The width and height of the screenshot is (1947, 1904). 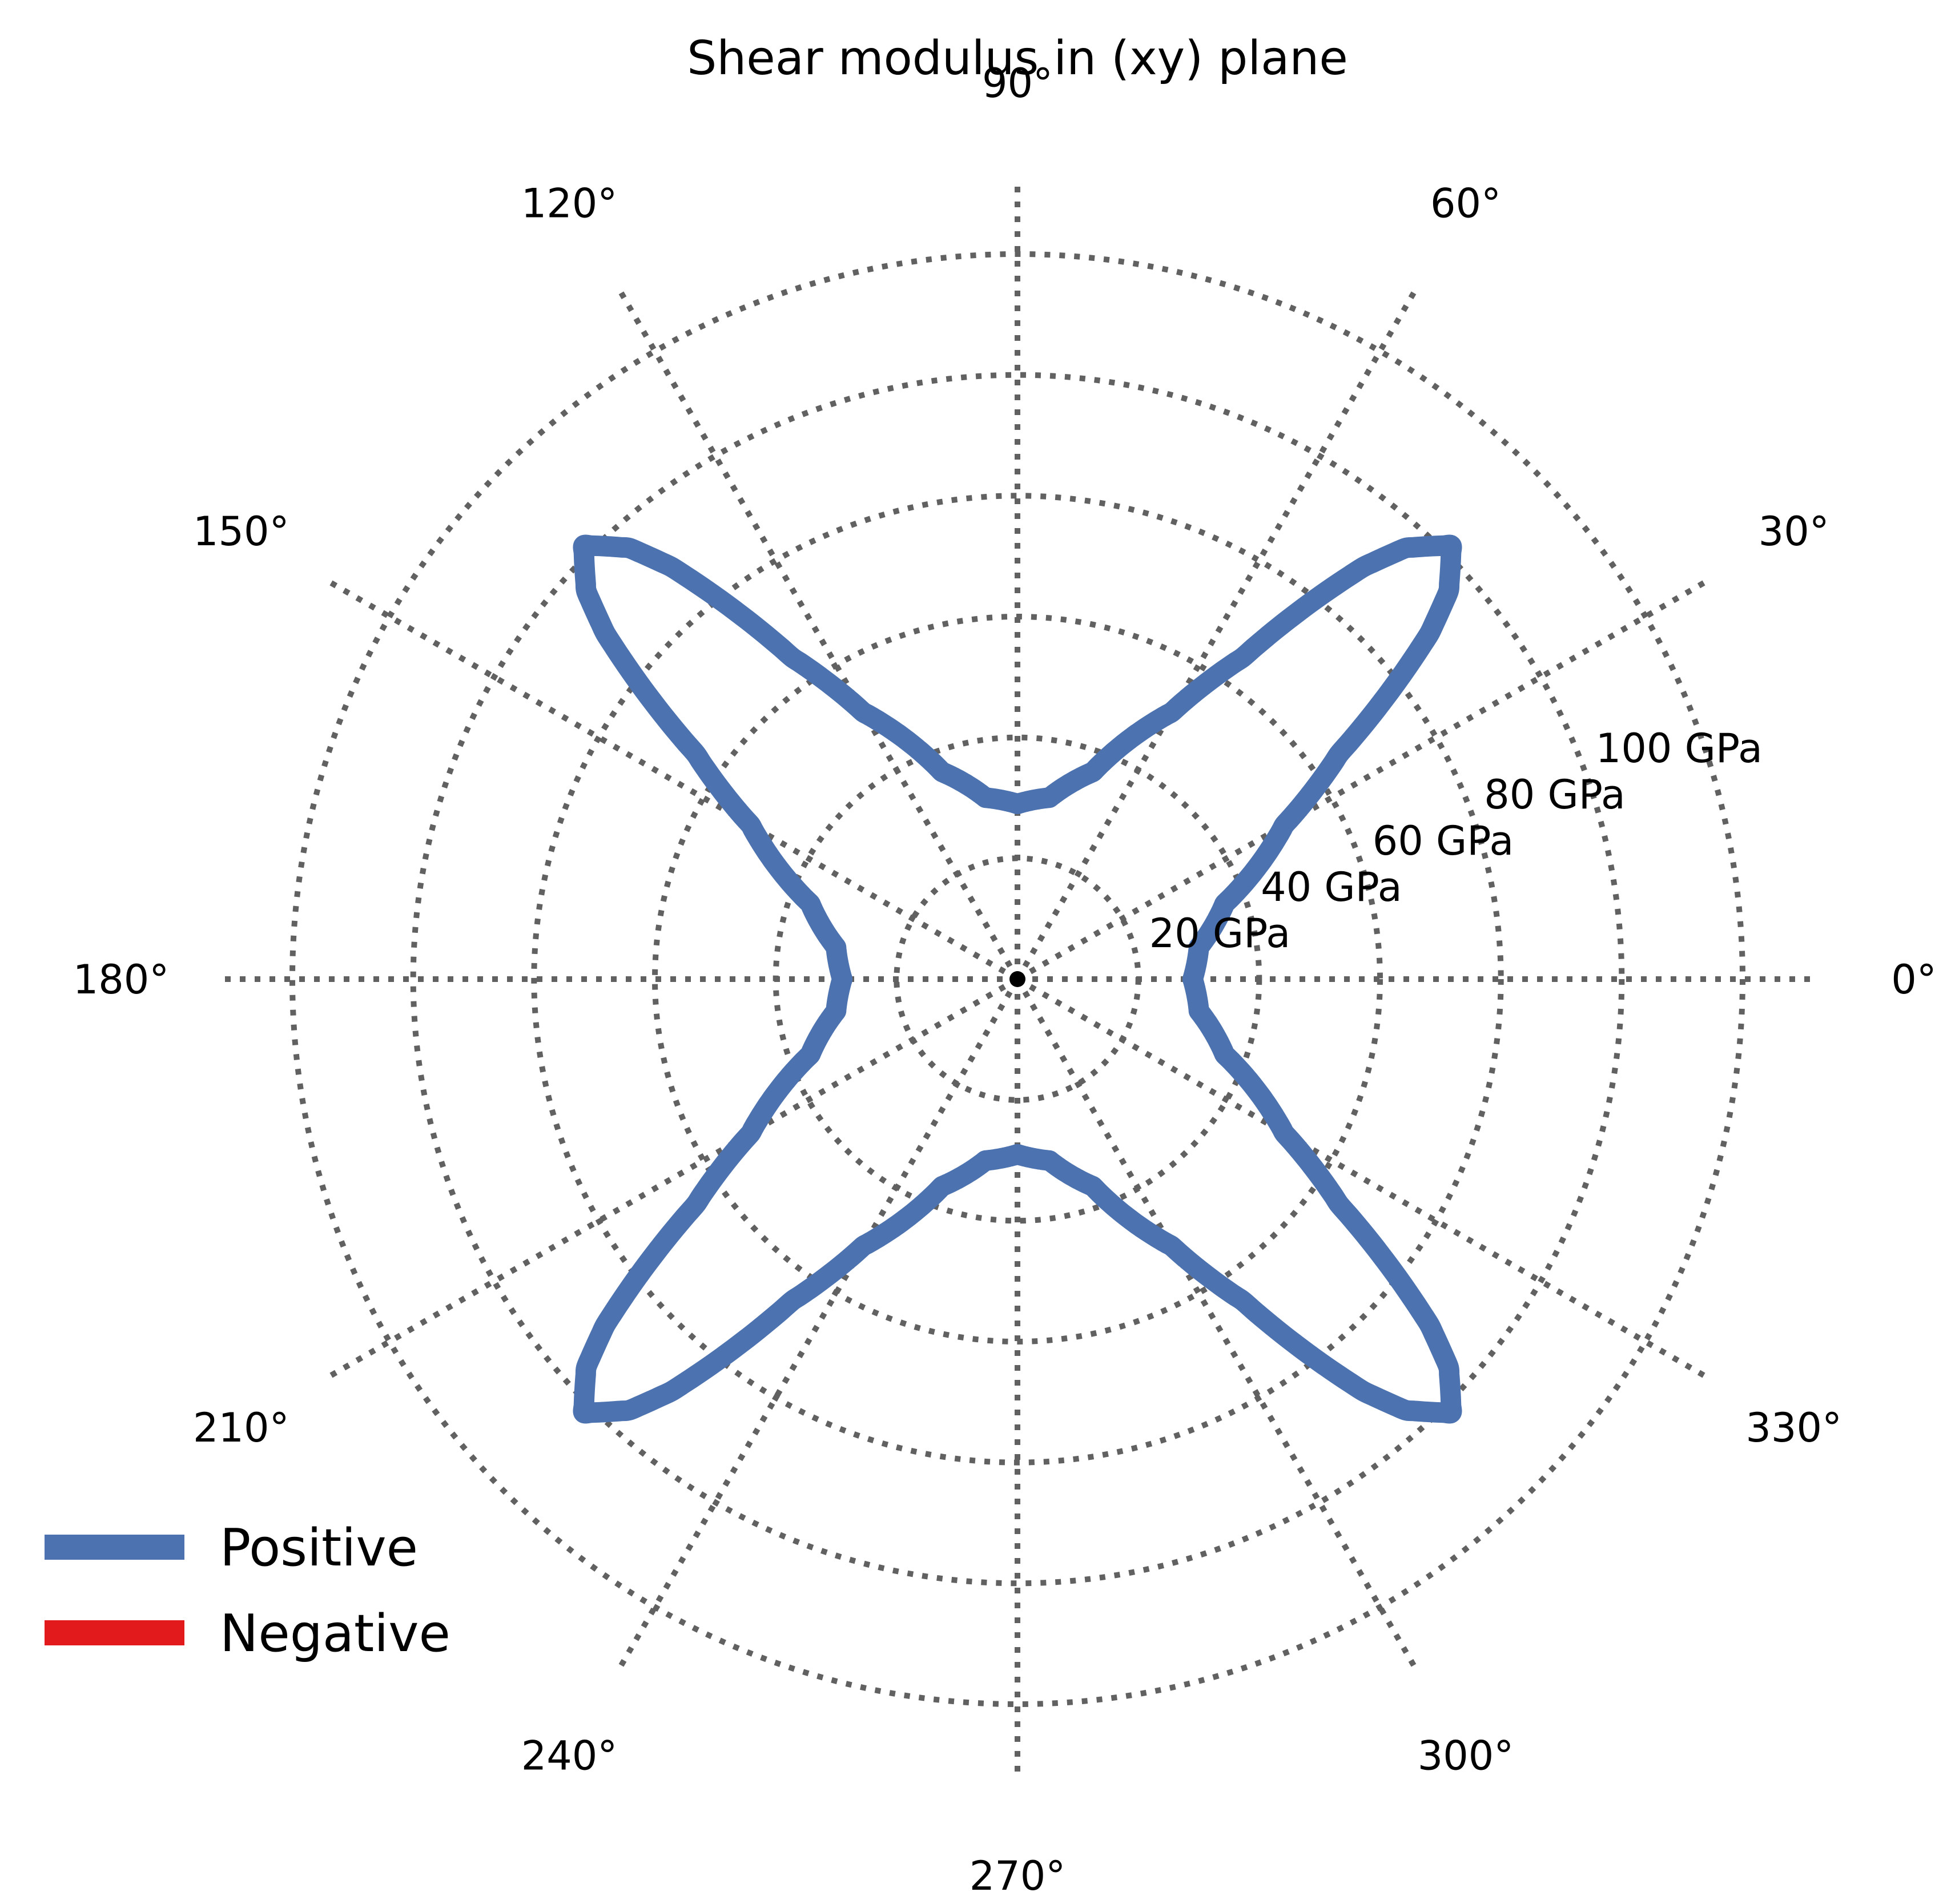 What do you see at coordinates (1220, 934) in the screenshot?
I see `radial-tick-label: 20 GPa` at bounding box center [1220, 934].